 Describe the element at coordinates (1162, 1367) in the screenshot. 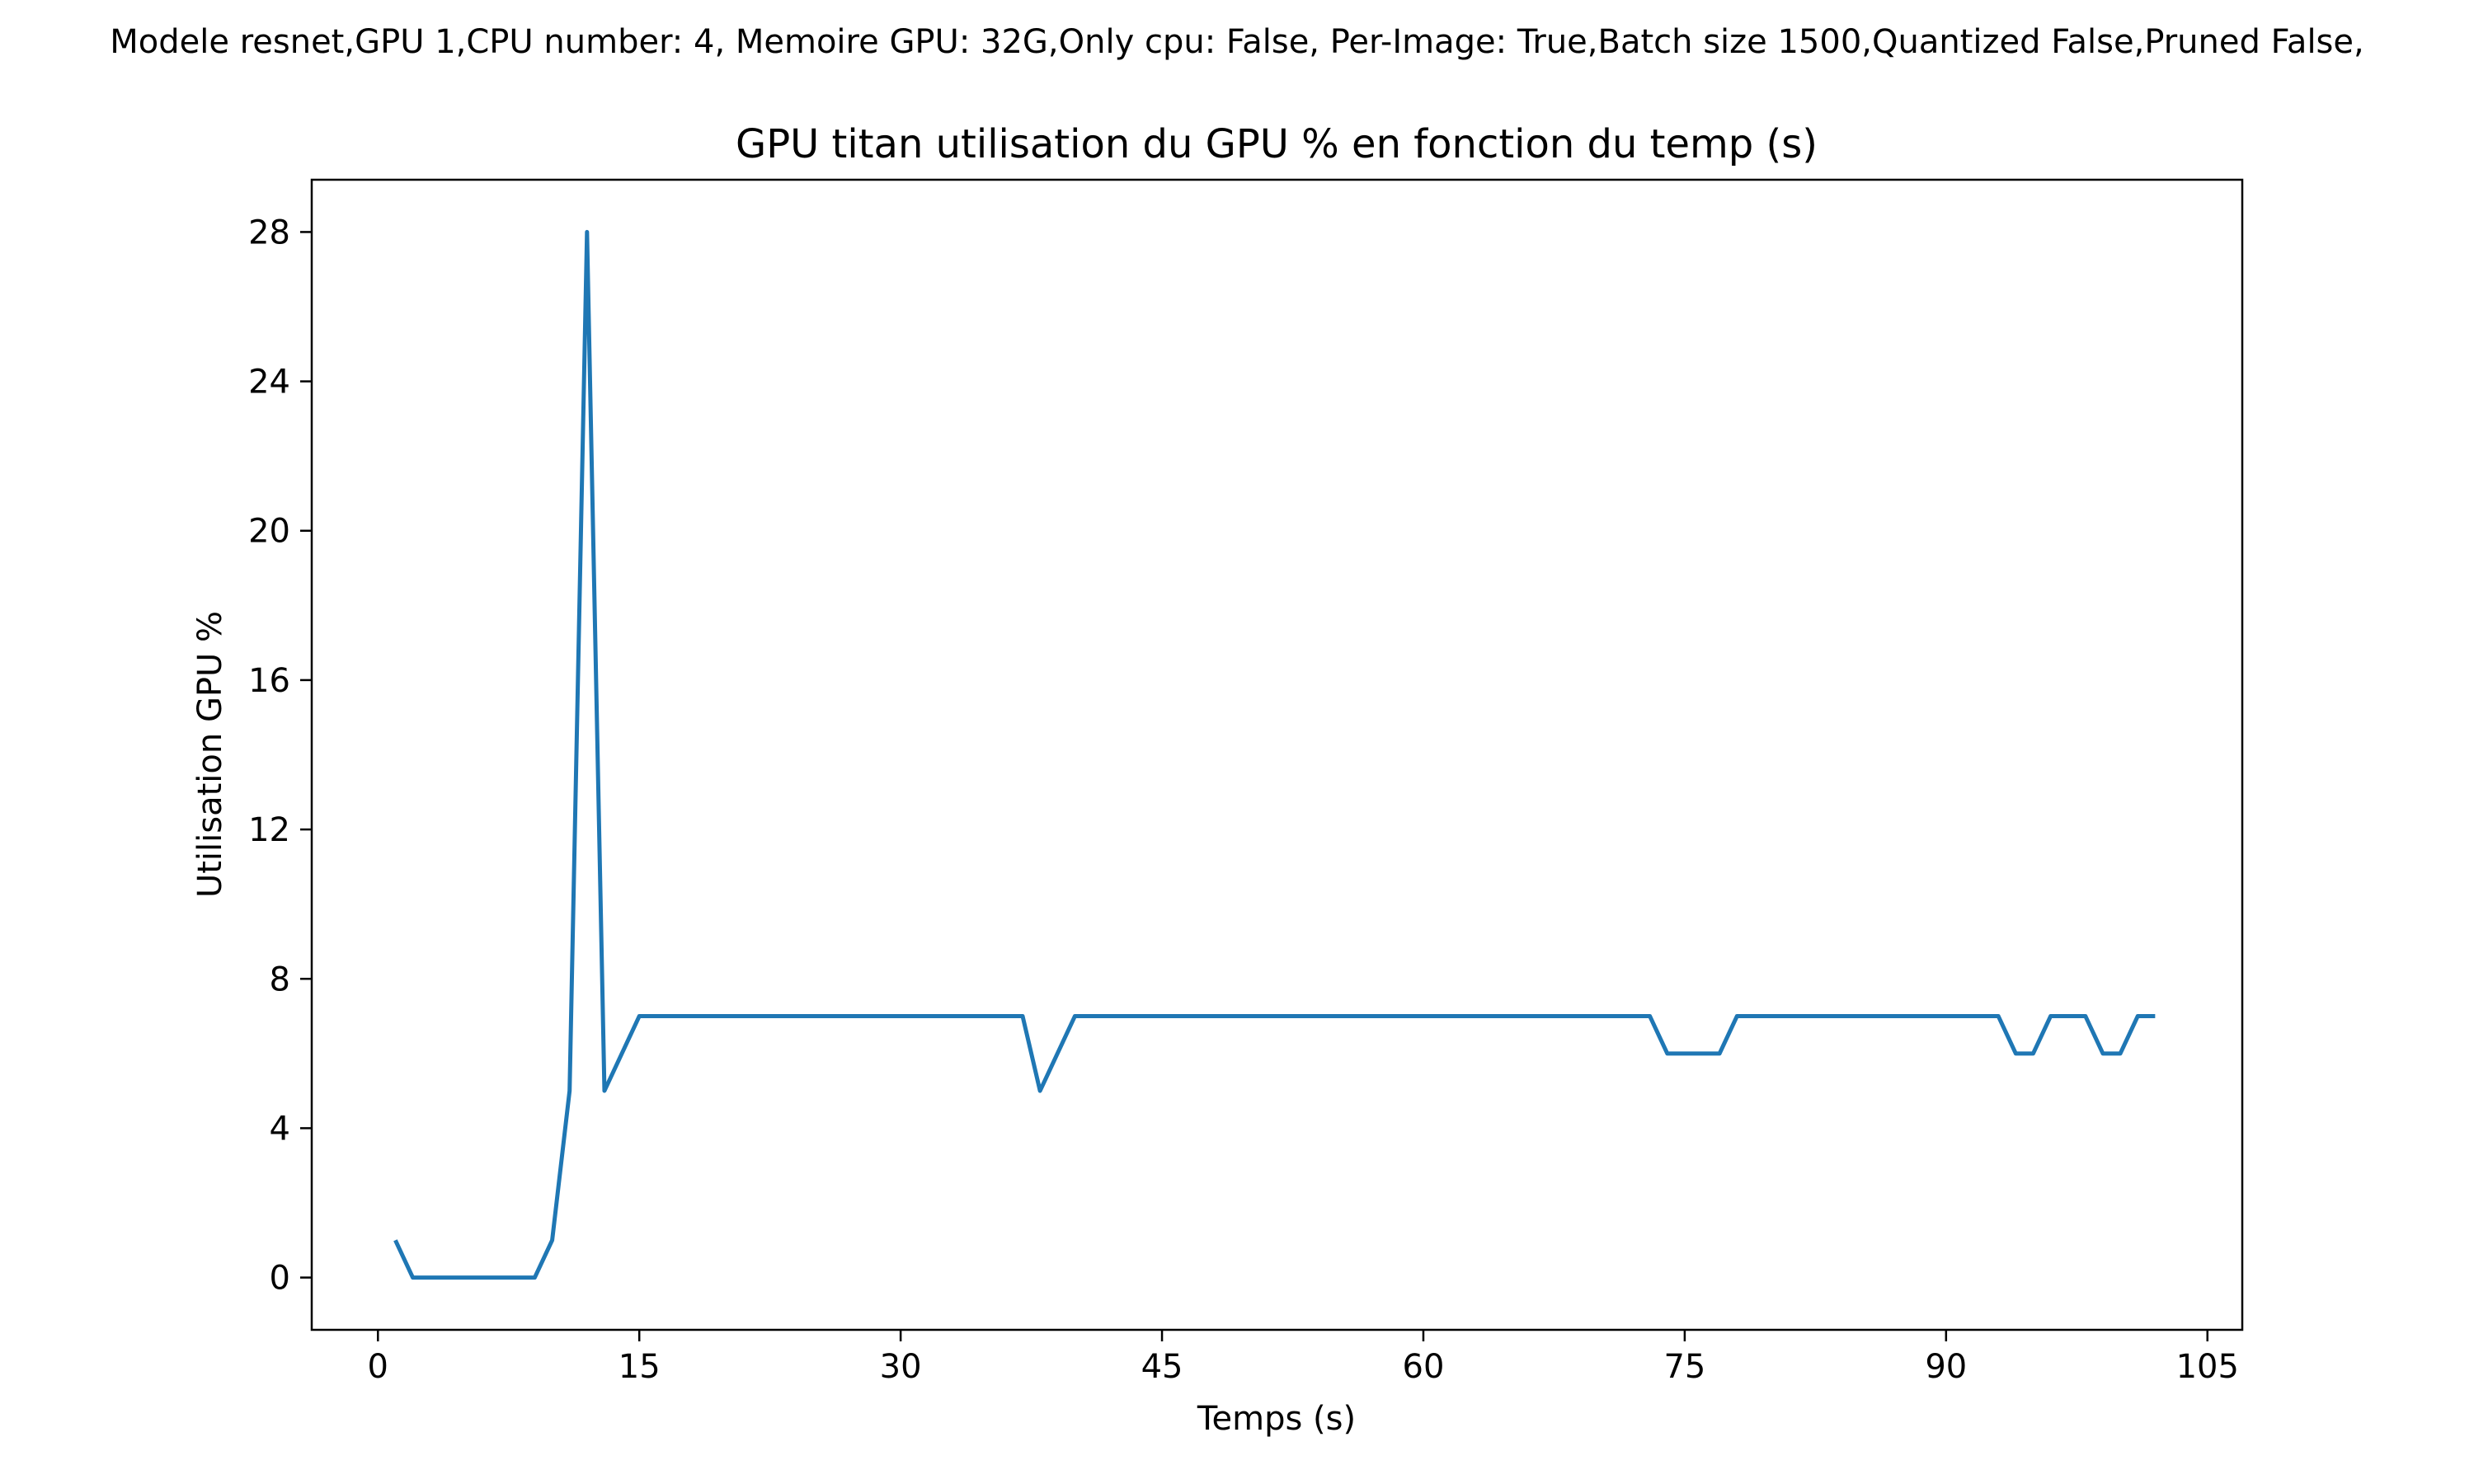

I see `x-tick-label: 45` at that location.